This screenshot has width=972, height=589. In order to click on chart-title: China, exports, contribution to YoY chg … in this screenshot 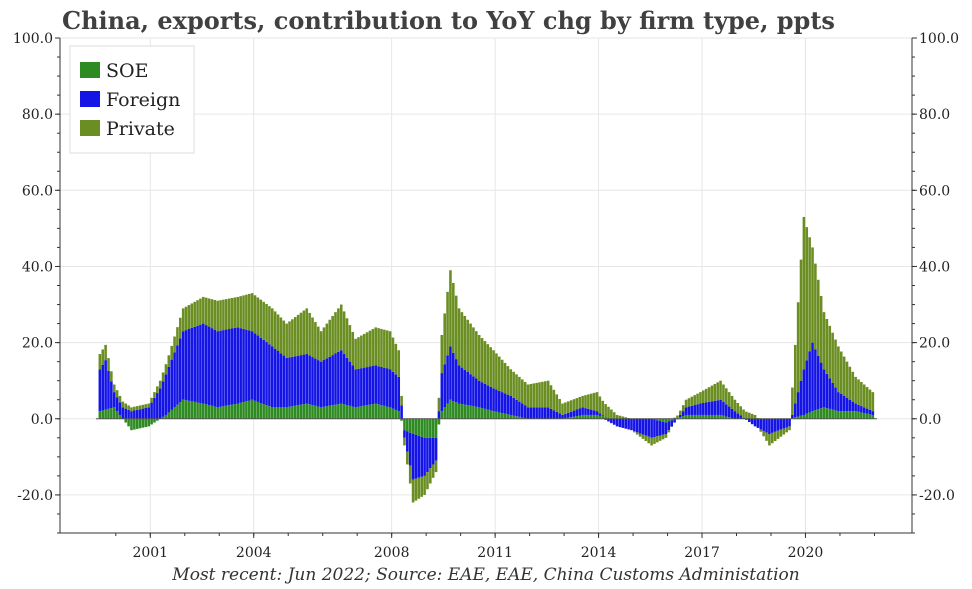, I will do `click(448, 20)`.